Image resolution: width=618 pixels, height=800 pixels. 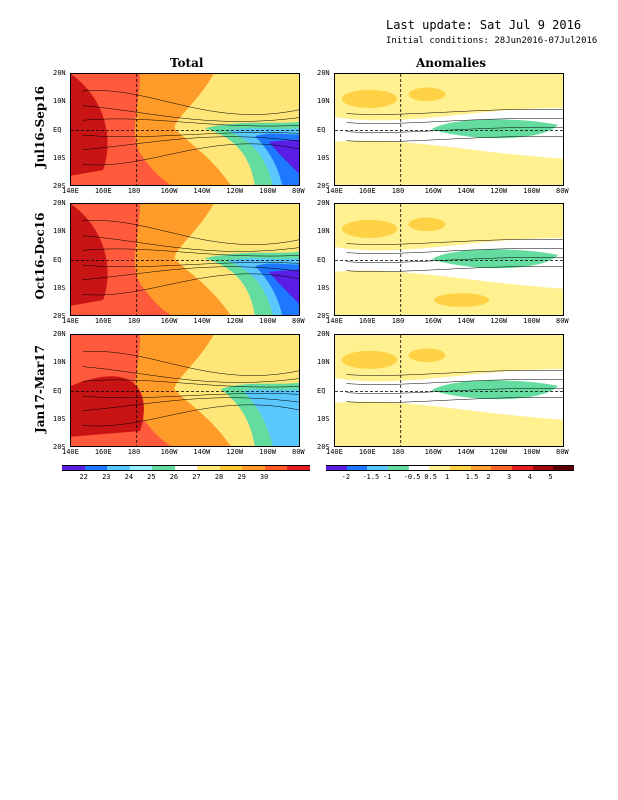 I want to click on colorbar-tick-label: 3, so click(x=509, y=477).